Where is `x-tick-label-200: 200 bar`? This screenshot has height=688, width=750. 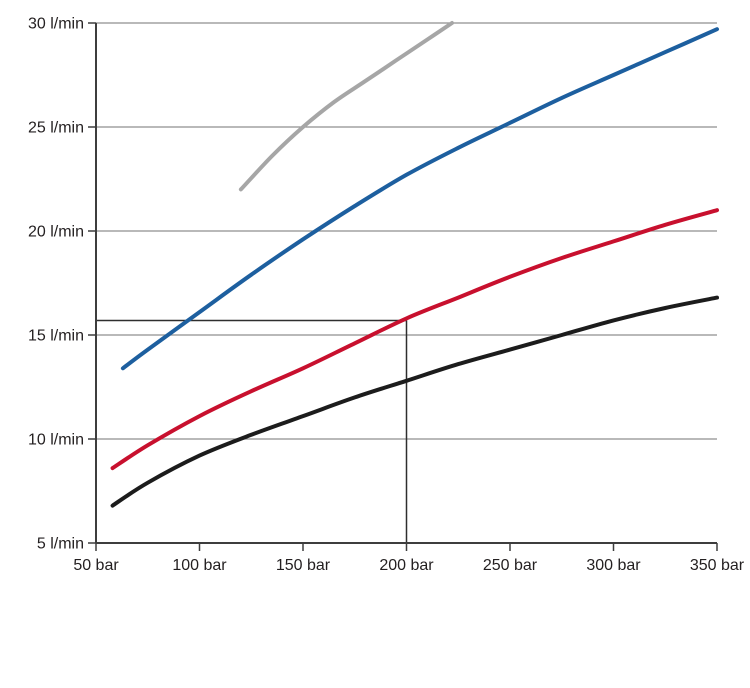 x-tick-label-200: 200 bar is located at coordinates (406, 565).